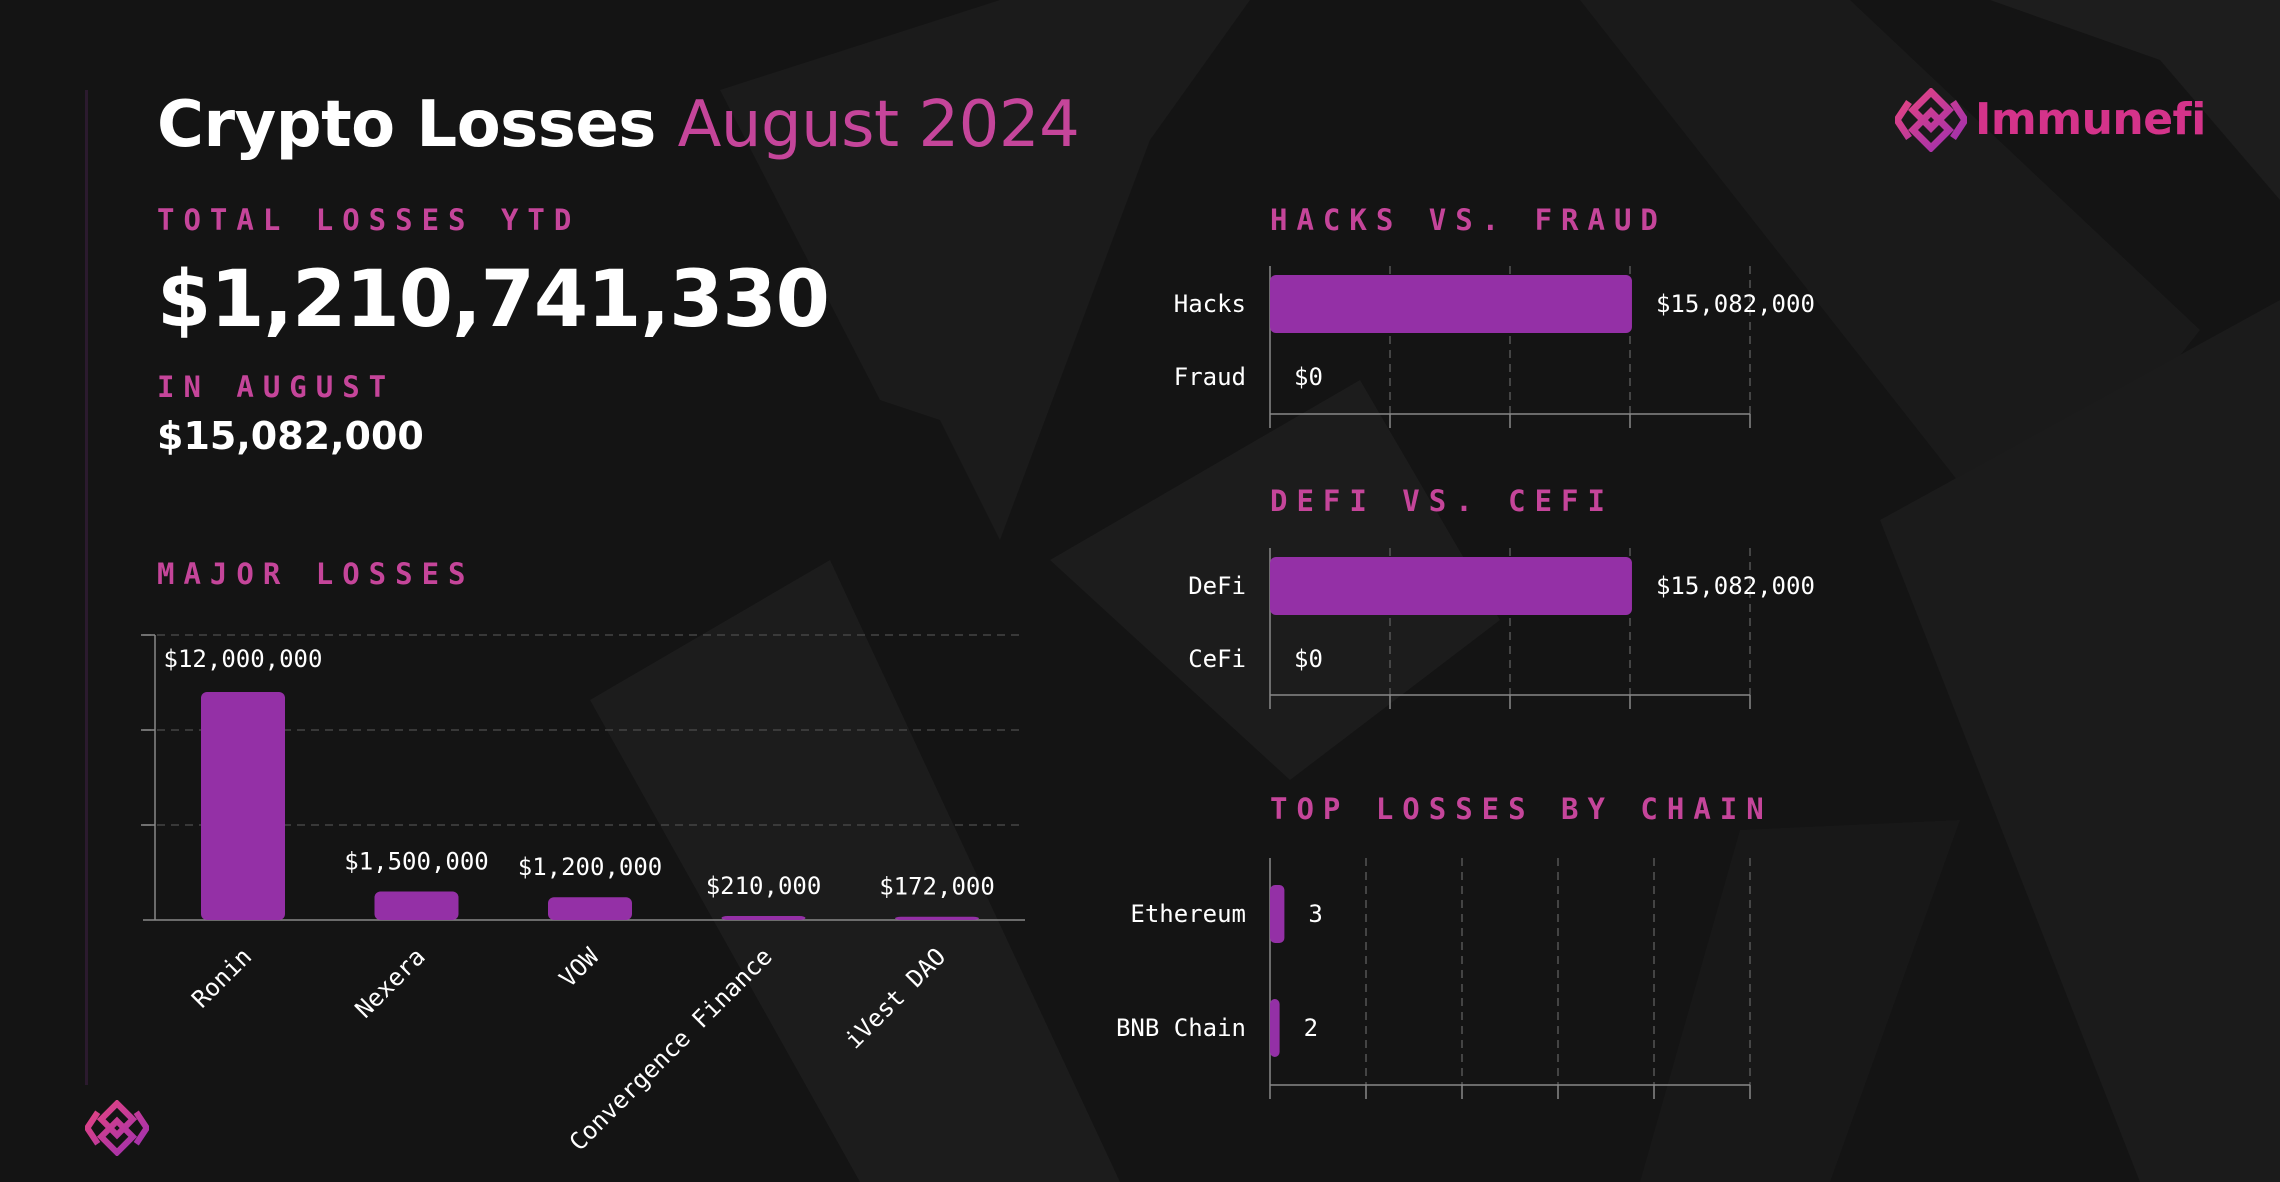  What do you see at coordinates (2090, 119) in the screenshot?
I see `brand-name: Immunefi` at bounding box center [2090, 119].